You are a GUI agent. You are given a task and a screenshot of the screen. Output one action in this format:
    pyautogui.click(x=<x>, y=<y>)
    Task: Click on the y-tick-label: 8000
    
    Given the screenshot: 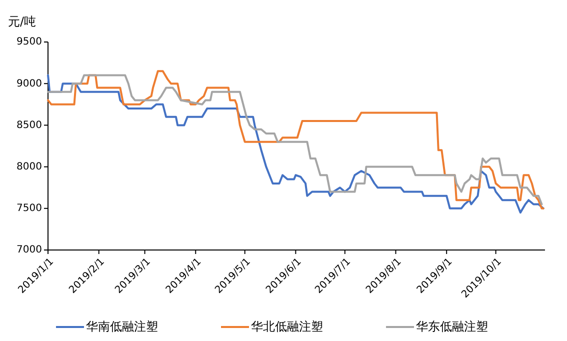 What is the action you would take?
    pyautogui.click(x=29, y=167)
    